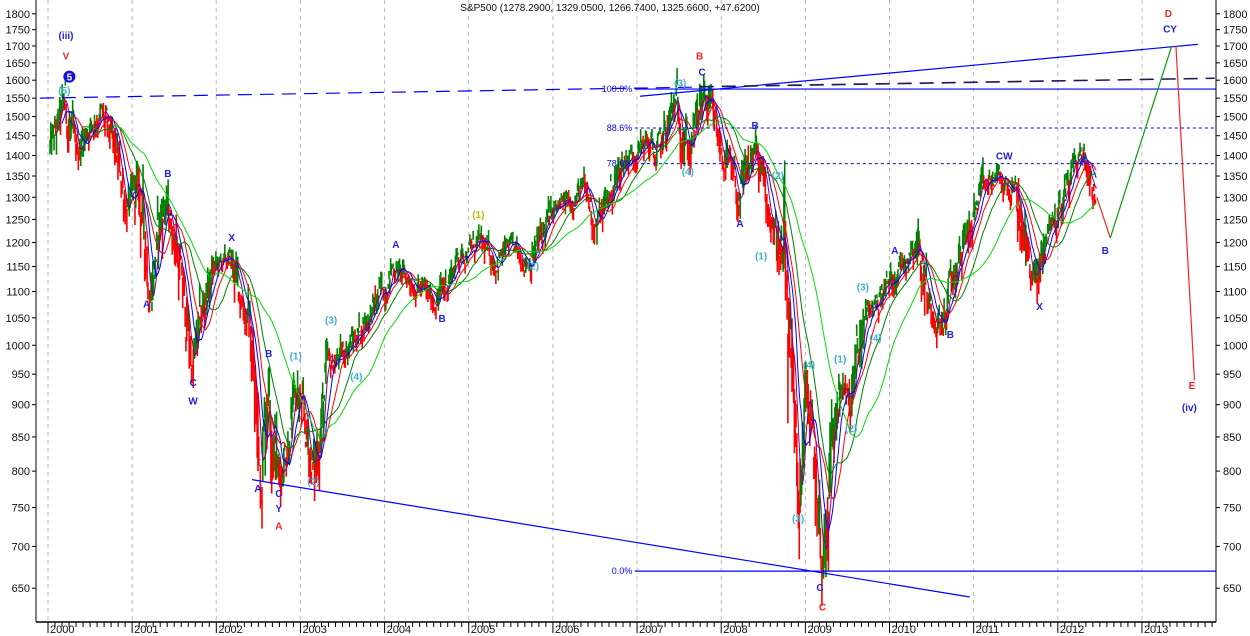 The height and width of the screenshot is (636, 1250). I want to click on black-dashed-trendline, so click(957, 82).